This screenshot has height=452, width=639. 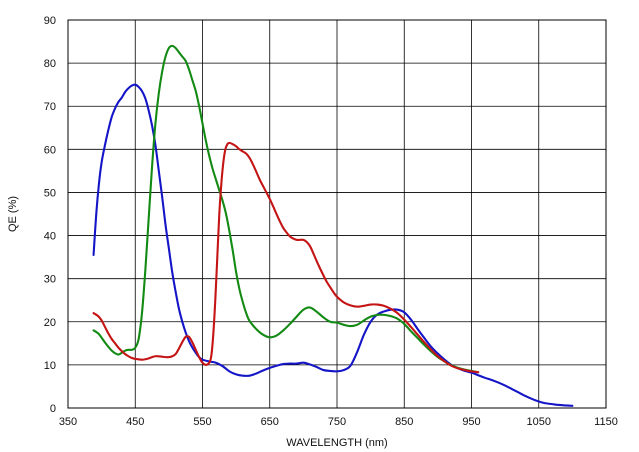 What do you see at coordinates (50, 64) in the screenshot?
I see `y-tick-label: 80` at bounding box center [50, 64].